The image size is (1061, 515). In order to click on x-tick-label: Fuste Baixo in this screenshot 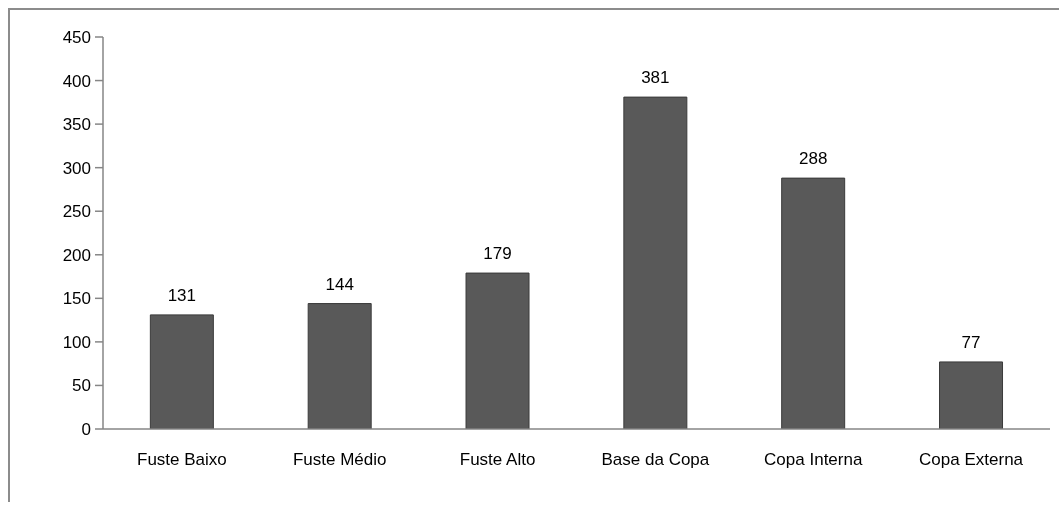, I will do `click(182, 460)`.